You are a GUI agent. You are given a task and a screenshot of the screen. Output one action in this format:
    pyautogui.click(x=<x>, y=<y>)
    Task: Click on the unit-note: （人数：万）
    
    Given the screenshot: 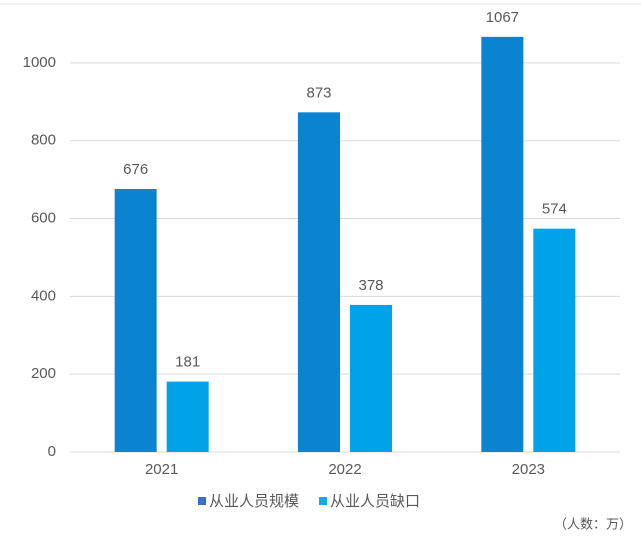 What is the action you would take?
    pyautogui.click(x=593, y=523)
    